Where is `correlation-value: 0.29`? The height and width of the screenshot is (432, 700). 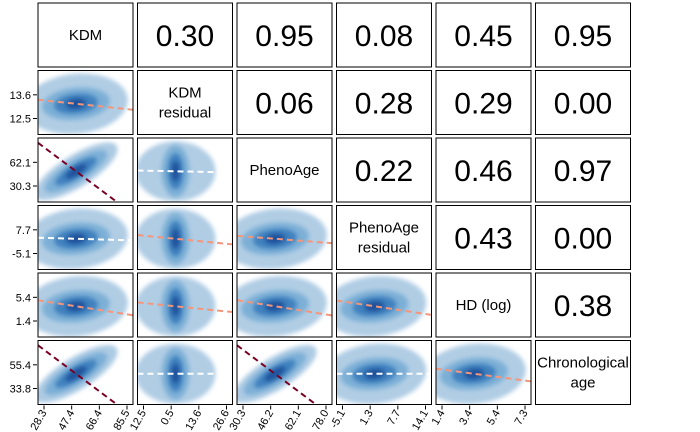
correlation-value: 0.29 is located at coordinates (483, 104).